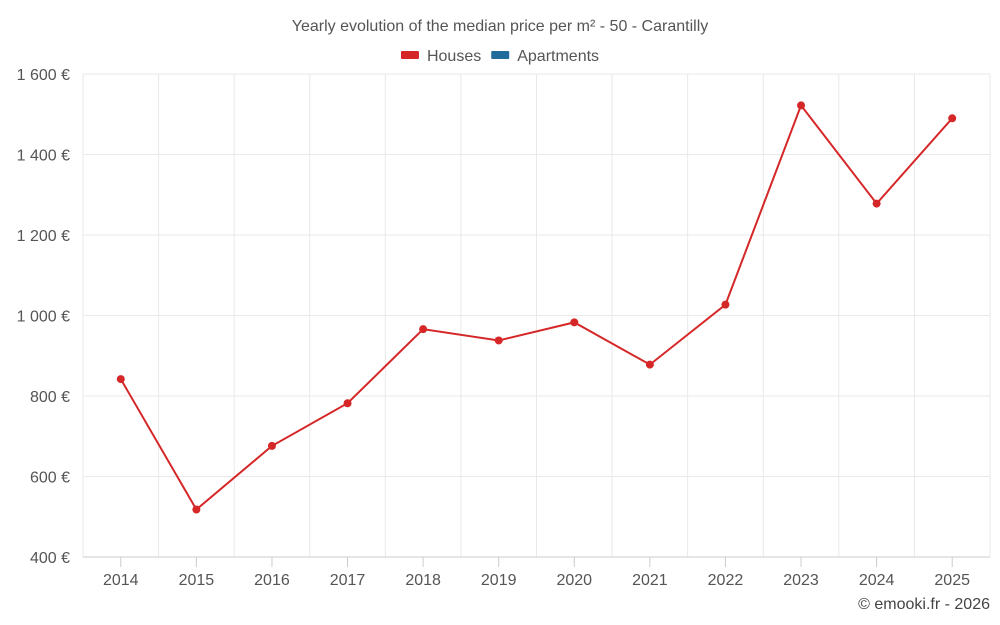 The image size is (1000, 625). I want to click on legend-label: Apartments, so click(558, 56).